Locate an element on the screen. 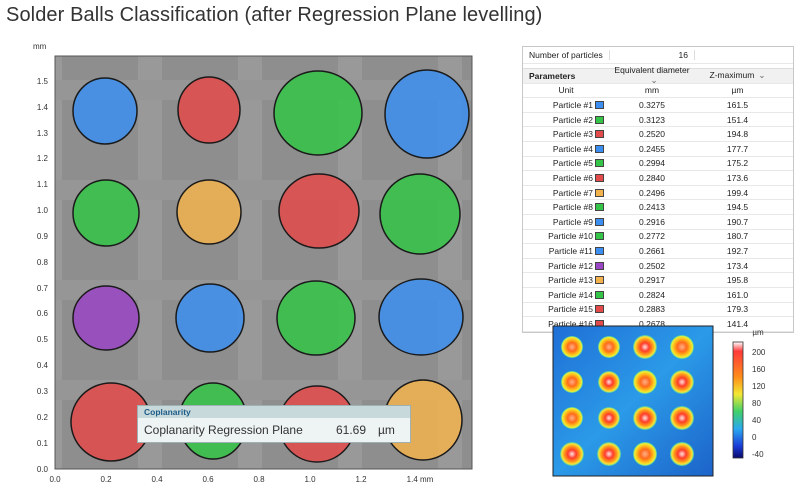  height-map-balls is located at coordinates (627, 400).